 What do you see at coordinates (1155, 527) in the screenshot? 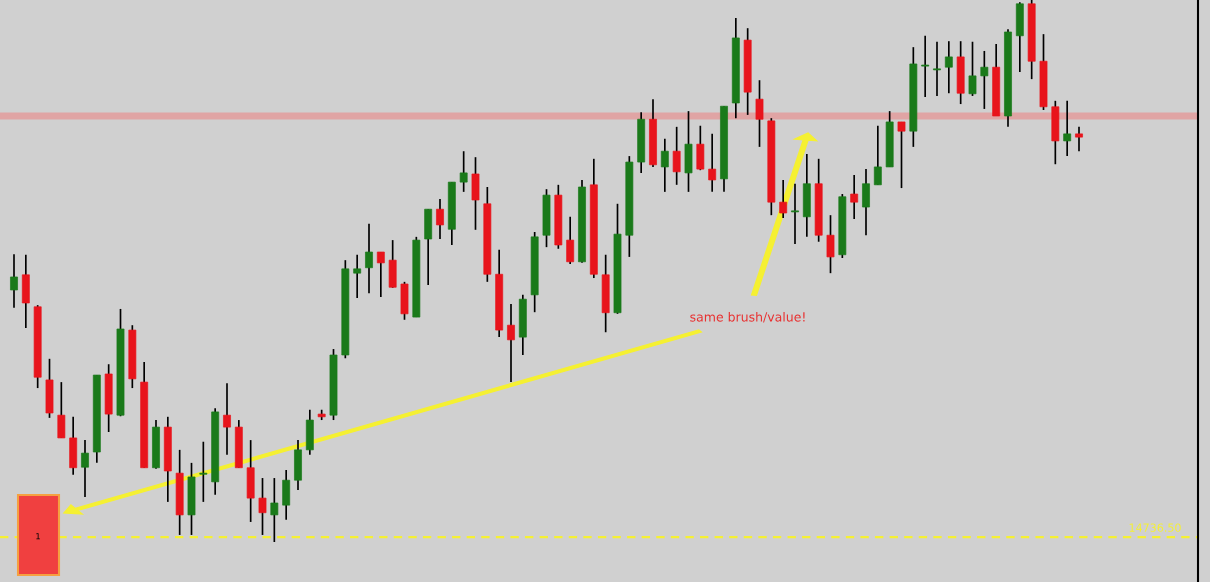
I see `text: 14736.50` at bounding box center [1155, 527].